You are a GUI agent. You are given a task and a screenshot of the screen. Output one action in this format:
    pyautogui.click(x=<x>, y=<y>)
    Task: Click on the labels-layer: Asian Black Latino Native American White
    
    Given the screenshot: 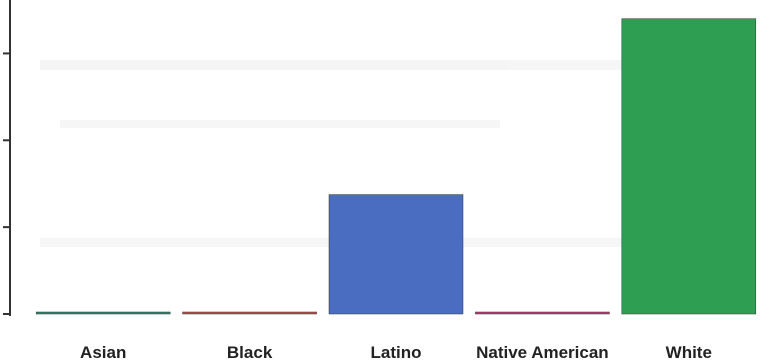 What is the action you would take?
    pyautogui.click(x=396, y=352)
    